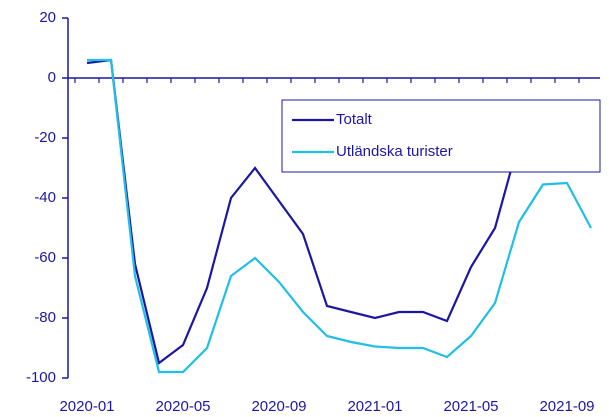  I want to click on x-tick-label: 2021-05, so click(470, 406).